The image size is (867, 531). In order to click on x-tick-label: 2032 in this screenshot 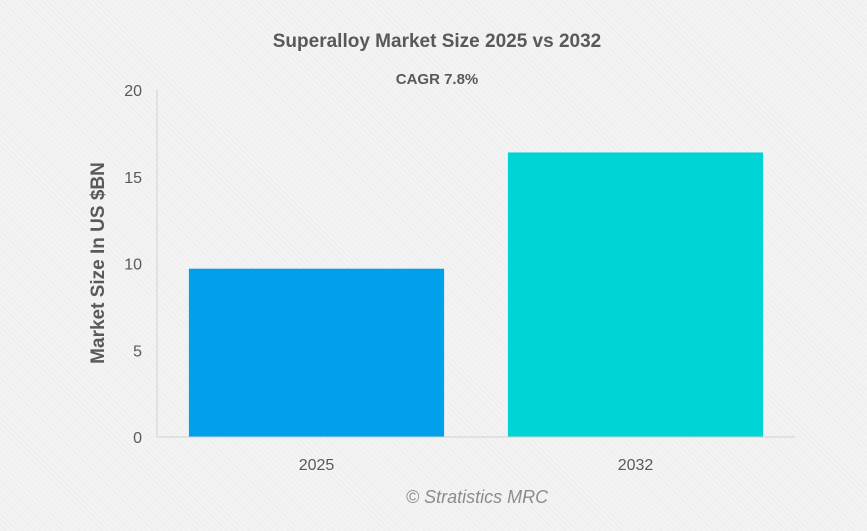, I will do `click(636, 465)`.